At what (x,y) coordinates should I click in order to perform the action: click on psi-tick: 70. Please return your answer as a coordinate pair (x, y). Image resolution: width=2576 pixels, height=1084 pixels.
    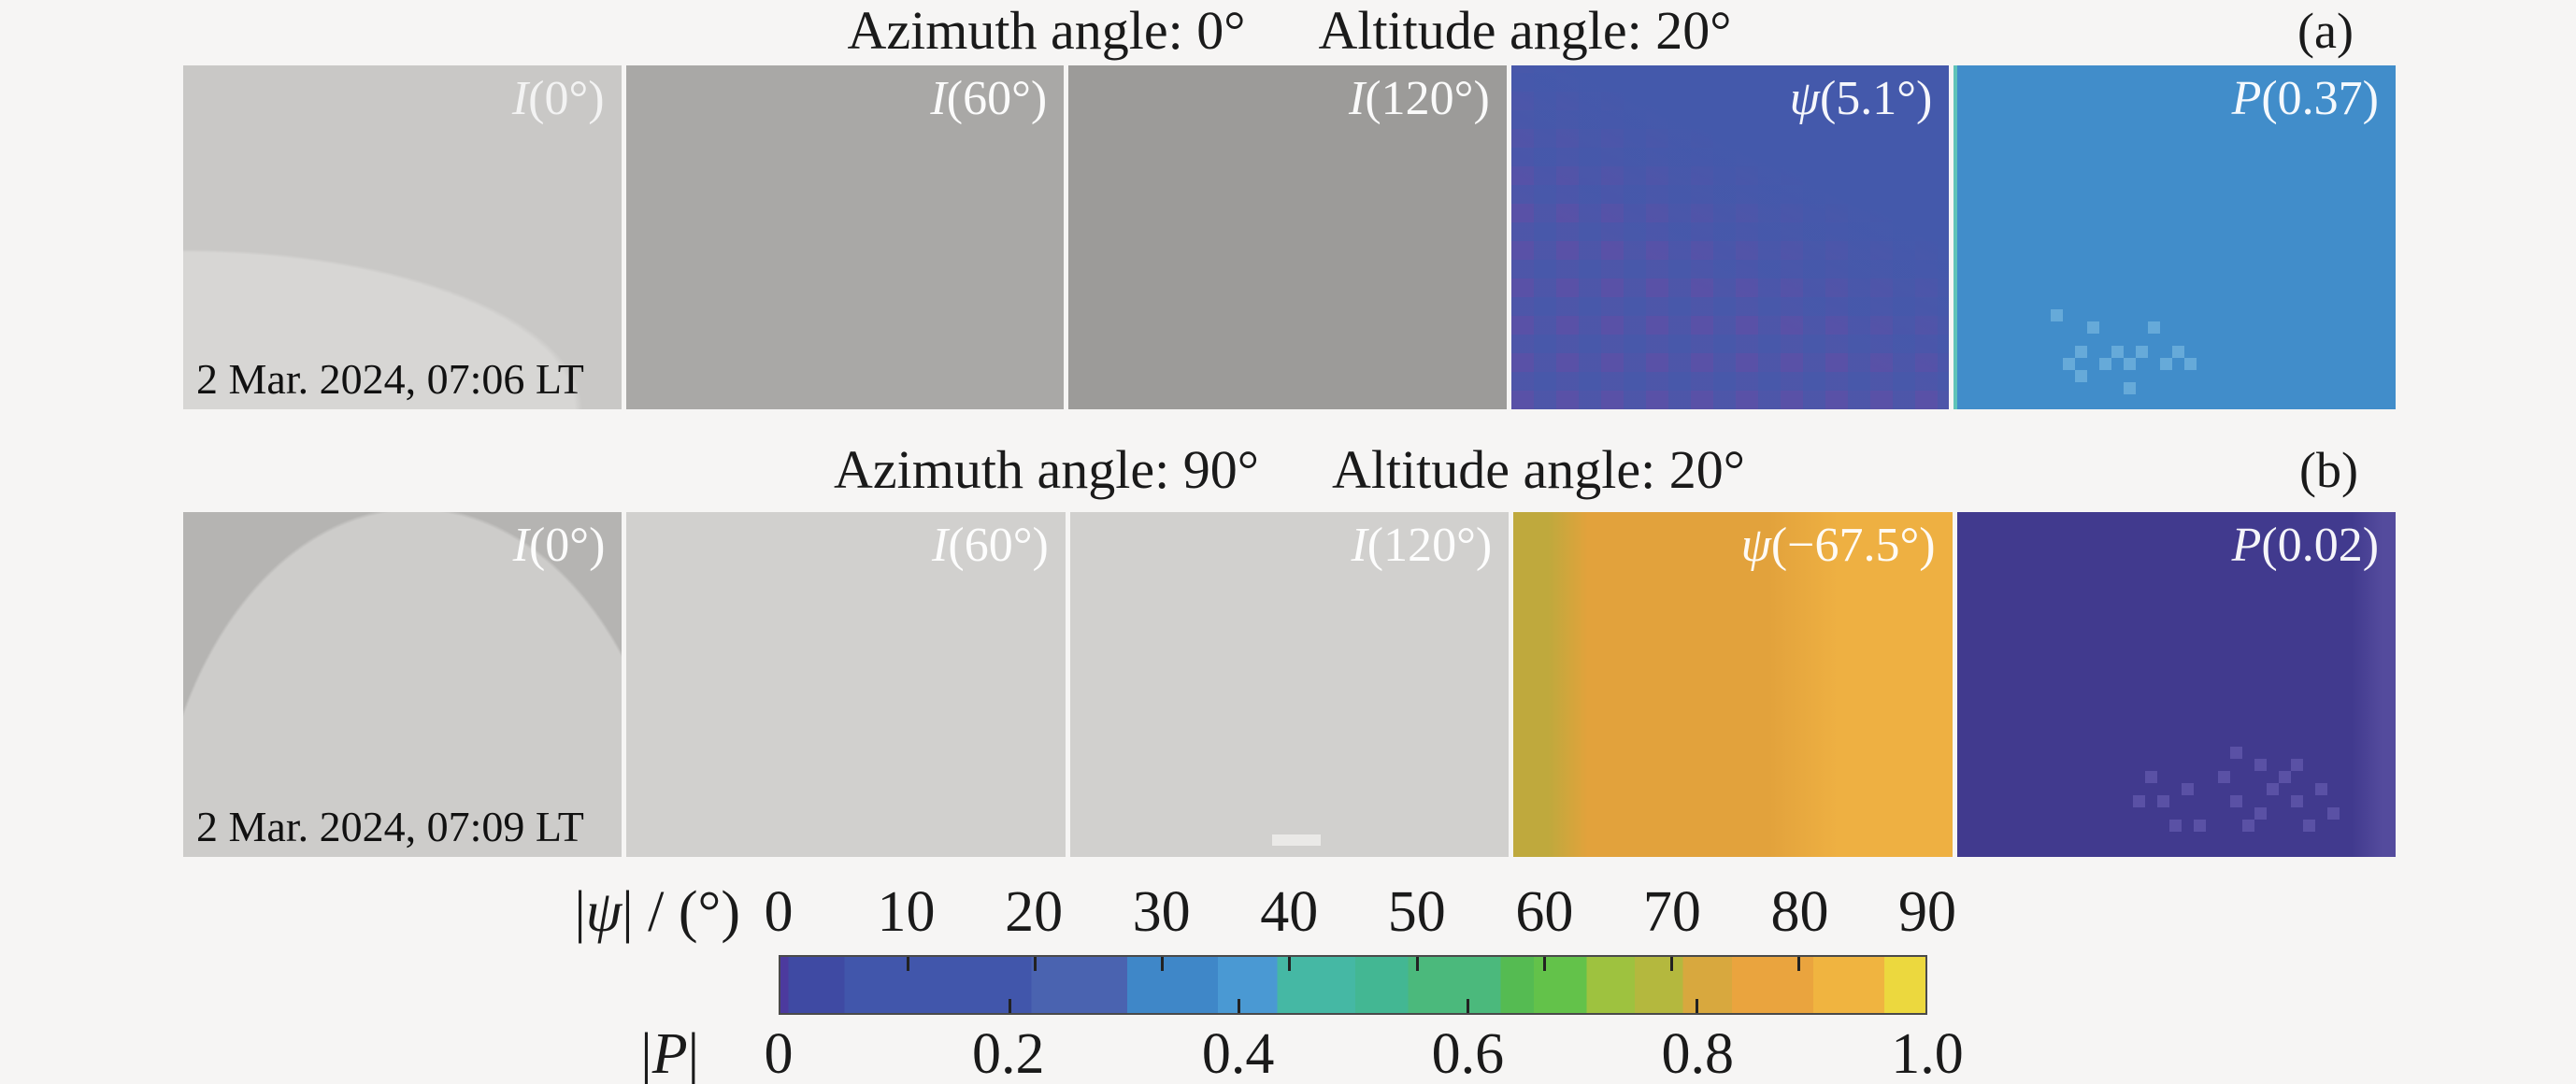
    Looking at the image, I should click on (1671, 912).